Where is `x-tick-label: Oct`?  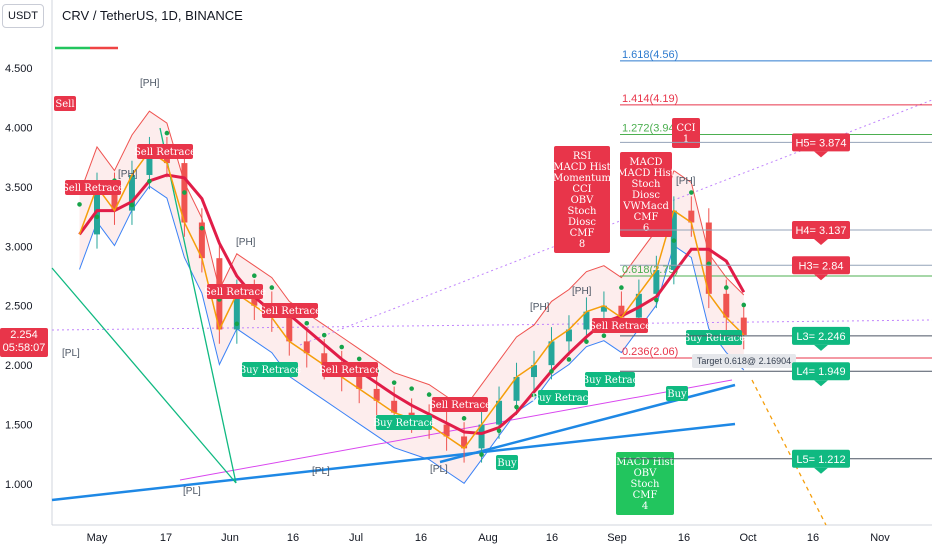
x-tick-label: Oct is located at coordinates (747, 538).